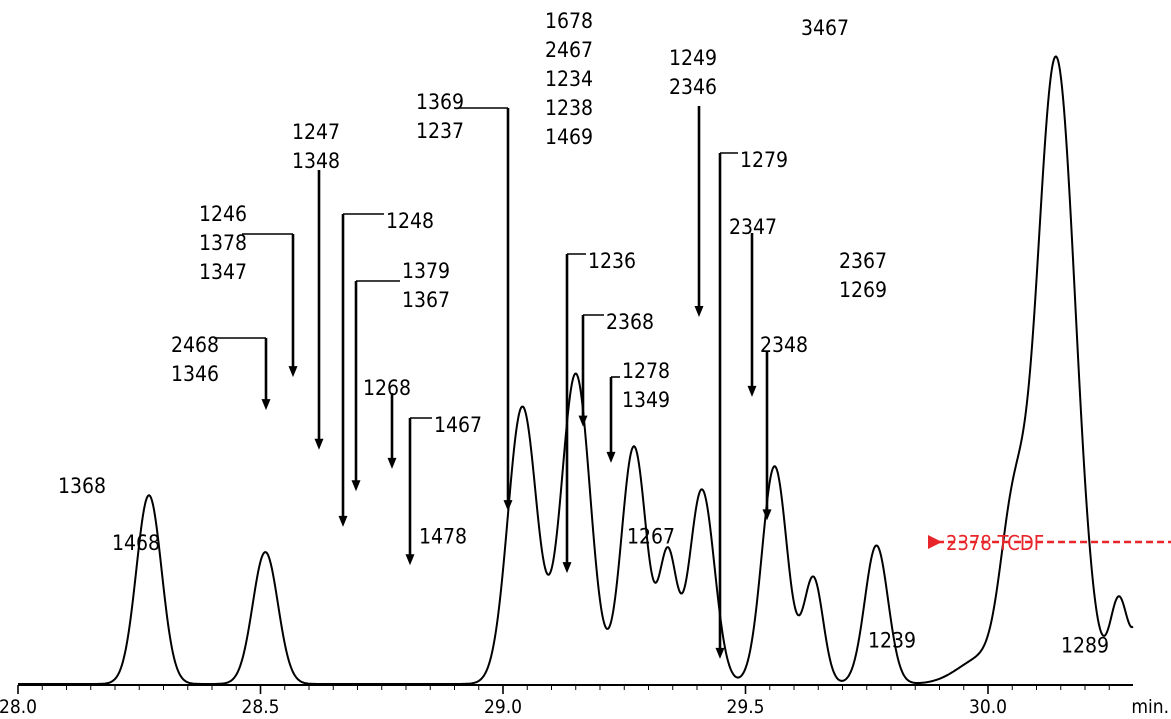 The image size is (1171, 719). What do you see at coordinates (753, 227) in the screenshot?
I see `peak-label-2347: 2347` at bounding box center [753, 227].